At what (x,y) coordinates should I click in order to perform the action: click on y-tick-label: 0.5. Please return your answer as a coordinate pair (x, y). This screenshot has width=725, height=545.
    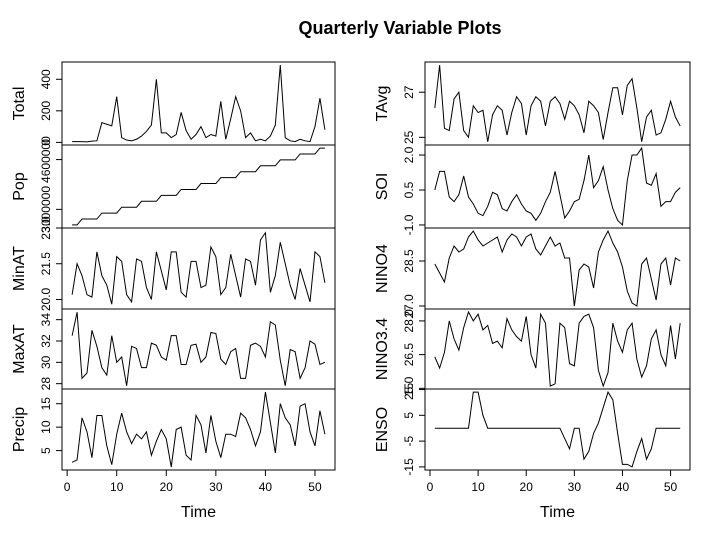
    Looking at the image, I should click on (409, 189).